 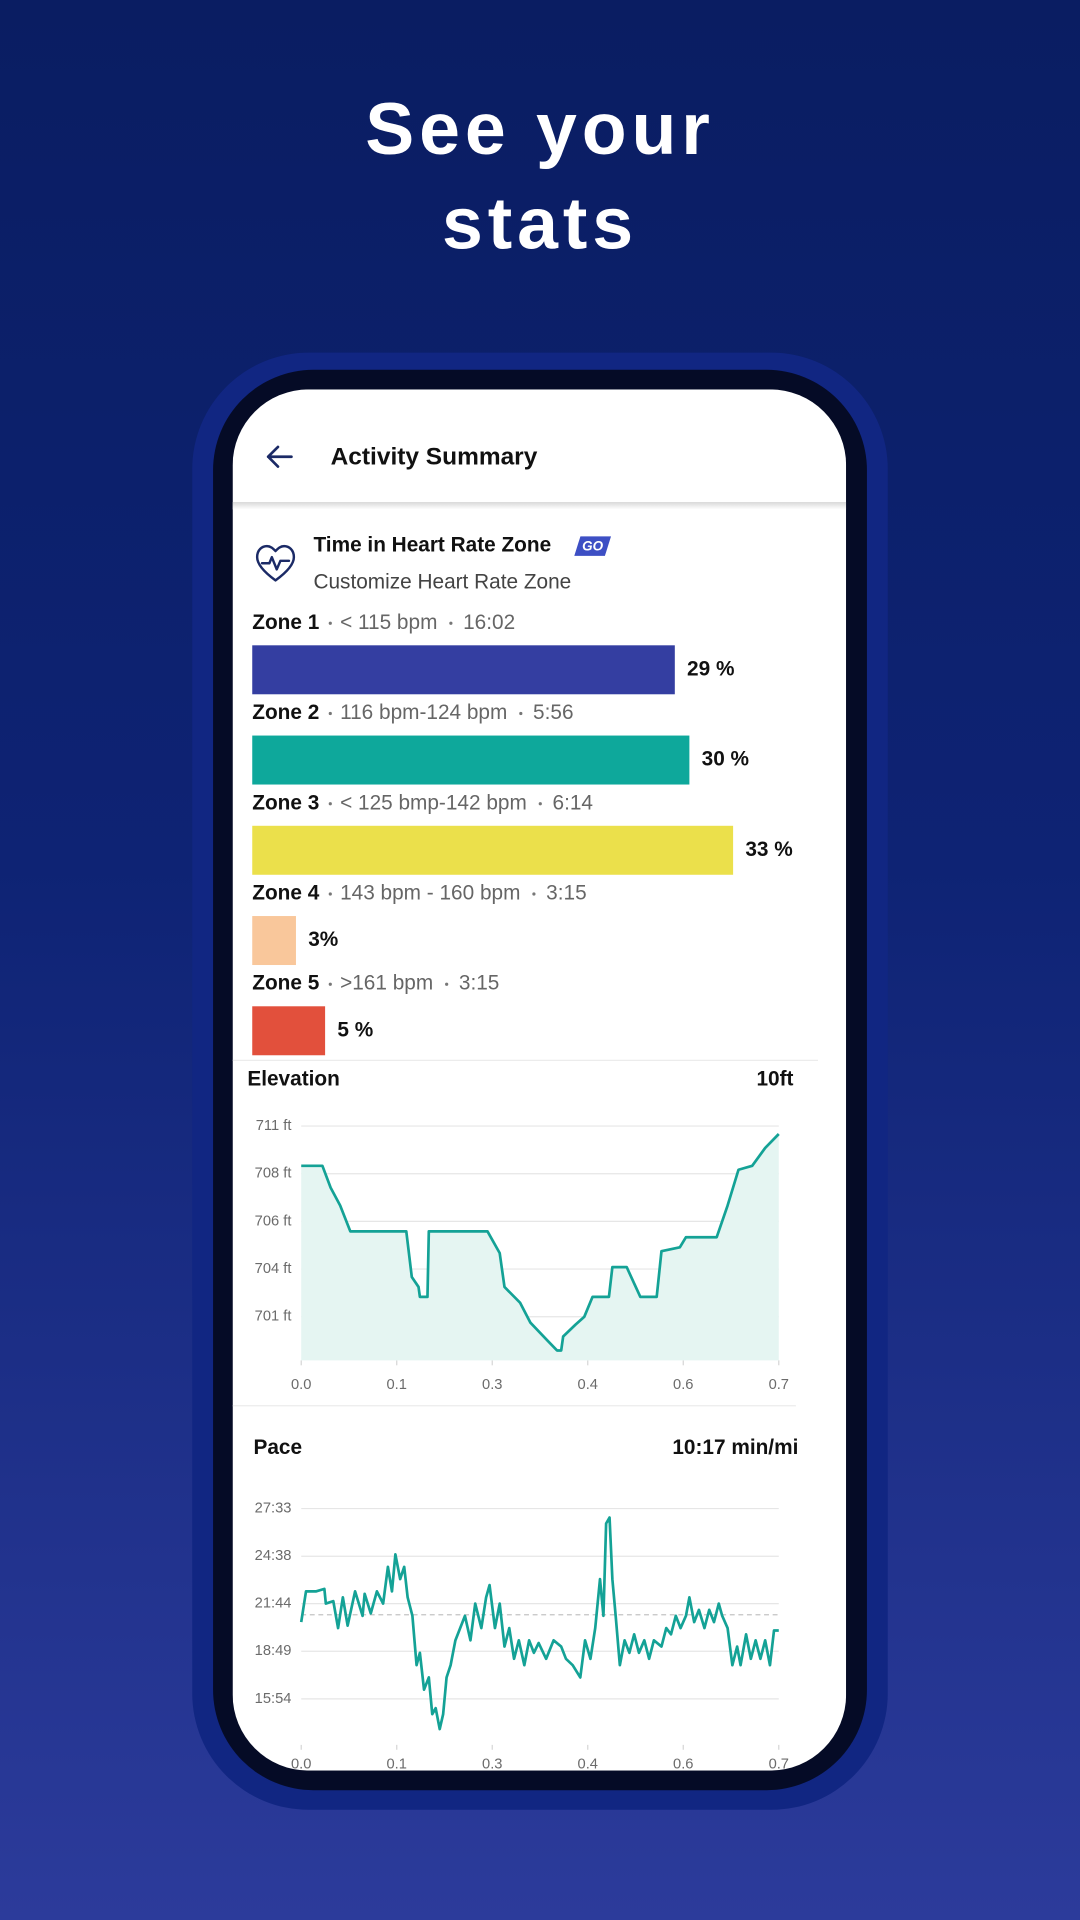 What do you see at coordinates (279, 456) in the screenshot?
I see `back-button` at bounding box center [279, 456].